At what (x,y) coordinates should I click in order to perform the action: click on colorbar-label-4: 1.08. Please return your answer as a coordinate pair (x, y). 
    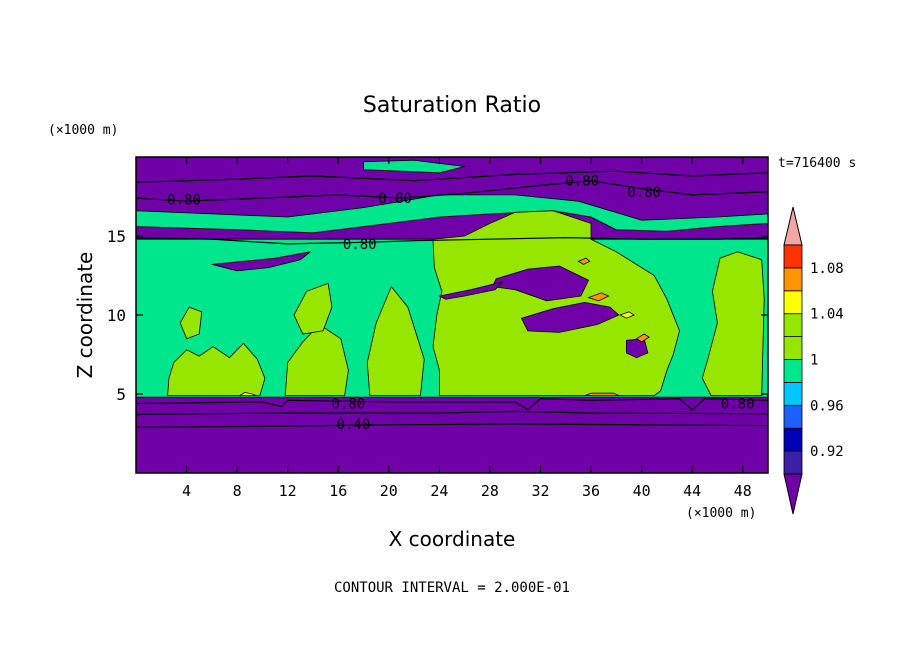
    Looking at the image, I should click on (827, 269).